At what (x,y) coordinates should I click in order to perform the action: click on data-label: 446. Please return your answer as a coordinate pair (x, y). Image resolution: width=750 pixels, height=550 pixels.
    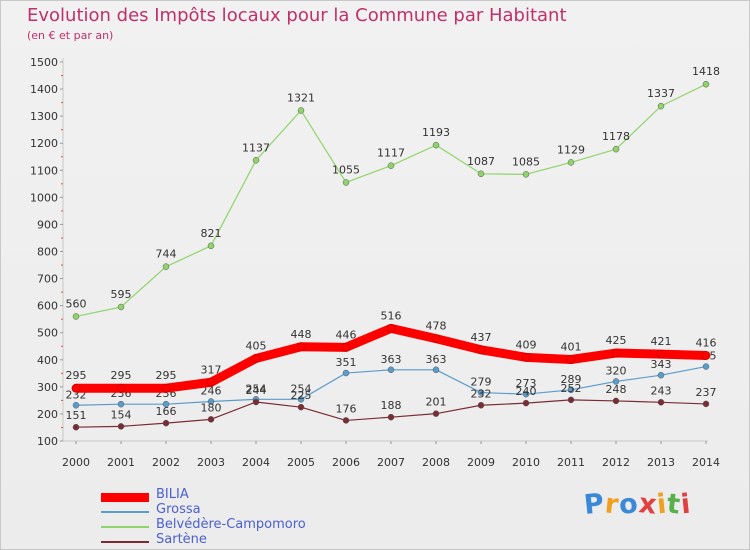
    Looking at the image, I should click on (346, 334).